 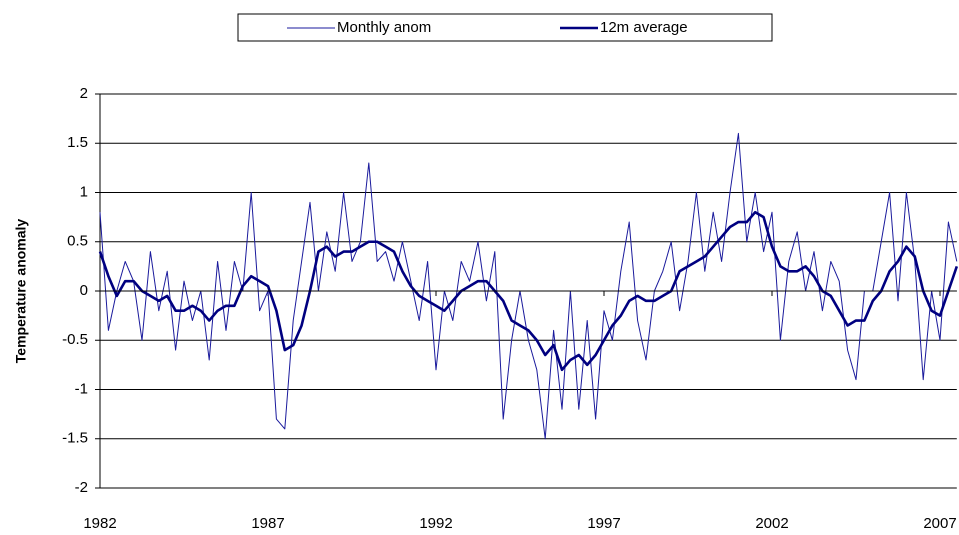 I want to click on y-tick-label: -2, so click(x=81, y=487).